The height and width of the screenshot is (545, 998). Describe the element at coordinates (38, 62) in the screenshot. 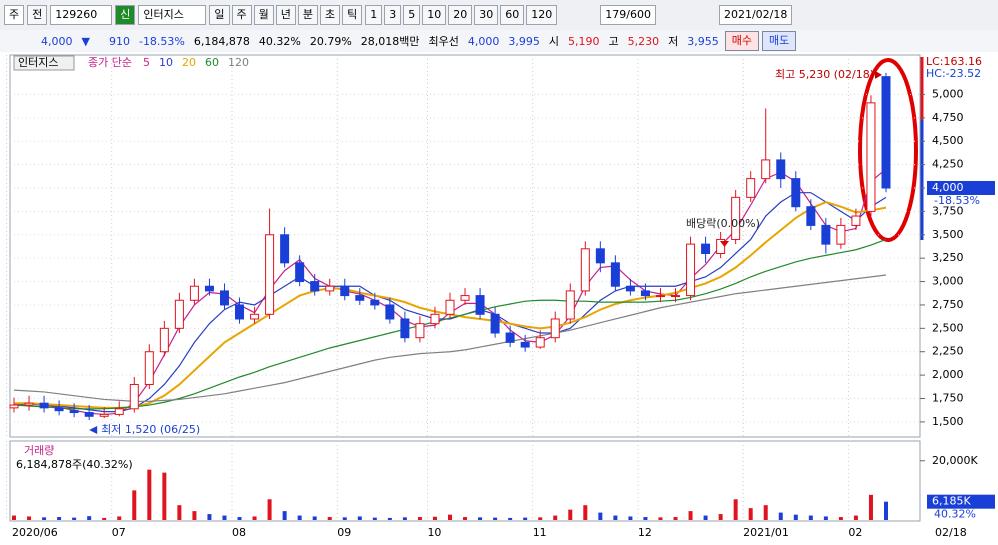

I see `legend-name: 인터지스` at that location.